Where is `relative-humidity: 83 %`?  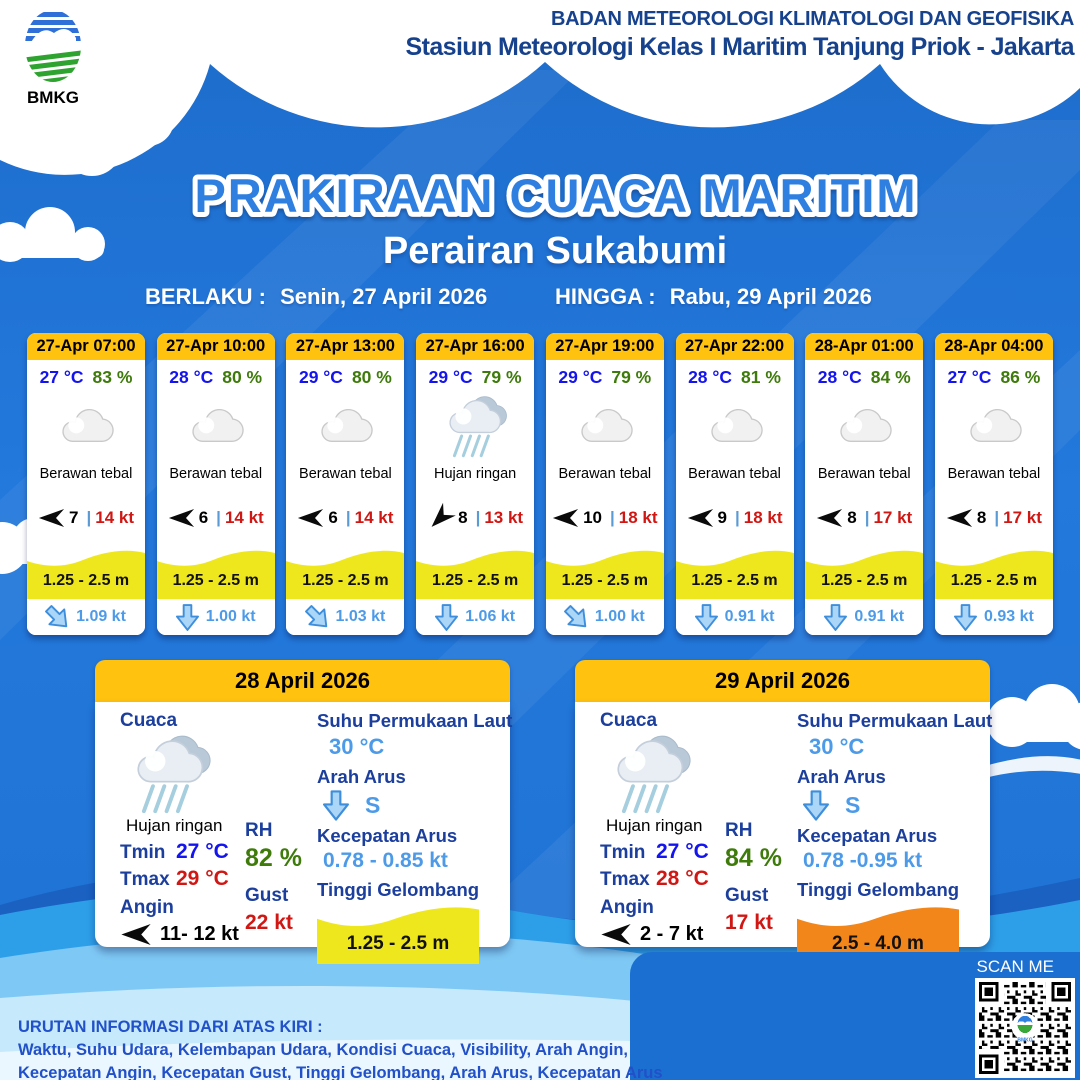
relative-humidity: 83 % is located at coordinates (112, 377).